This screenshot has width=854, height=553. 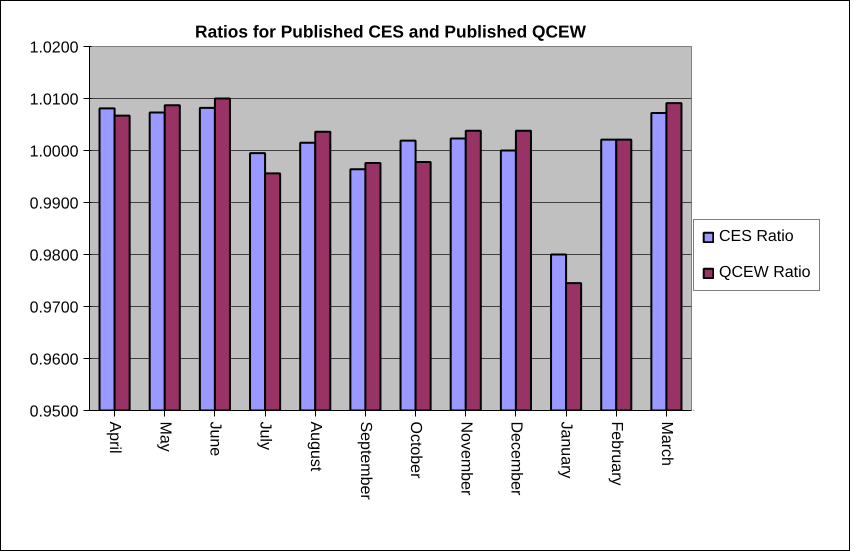 What do you see at coordinates (54, 308) in the screenshot?
I see `y-tick-label: 0.9700` at bounding box center [54, 308].